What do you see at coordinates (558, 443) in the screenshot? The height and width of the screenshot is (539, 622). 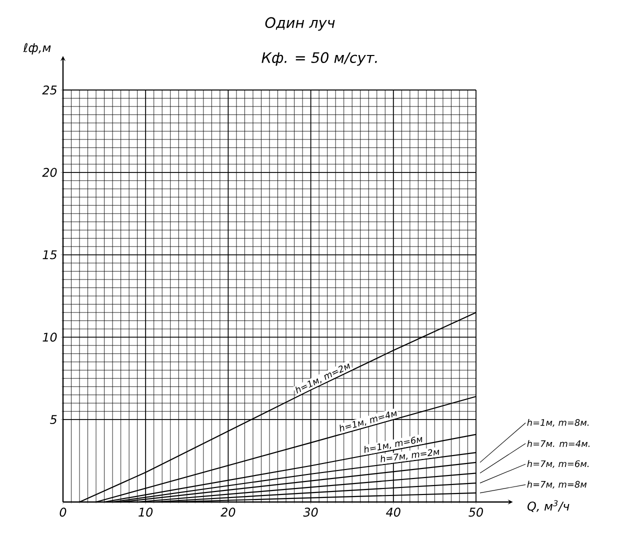 I see `text: h=7м. m=4м.` at bounding box center [558, 443].